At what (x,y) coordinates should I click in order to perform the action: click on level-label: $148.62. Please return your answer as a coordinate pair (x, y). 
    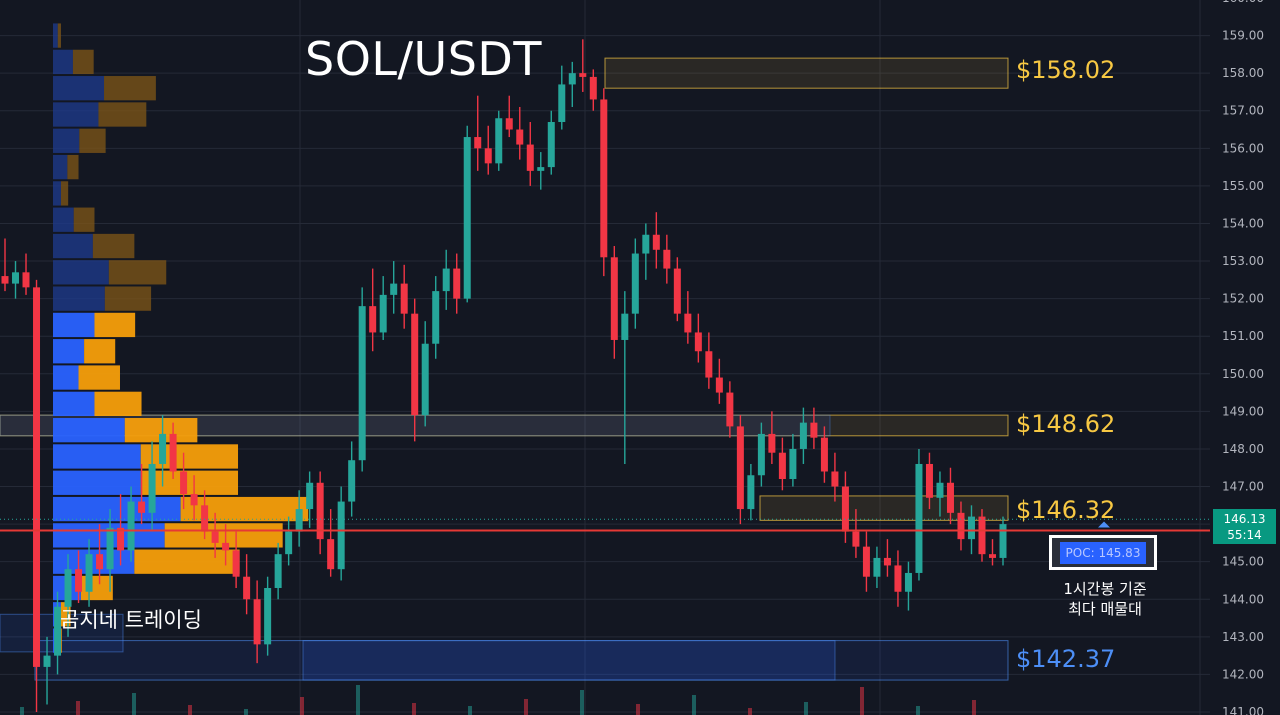
    Looking at the image, I should click on (1066, 423).